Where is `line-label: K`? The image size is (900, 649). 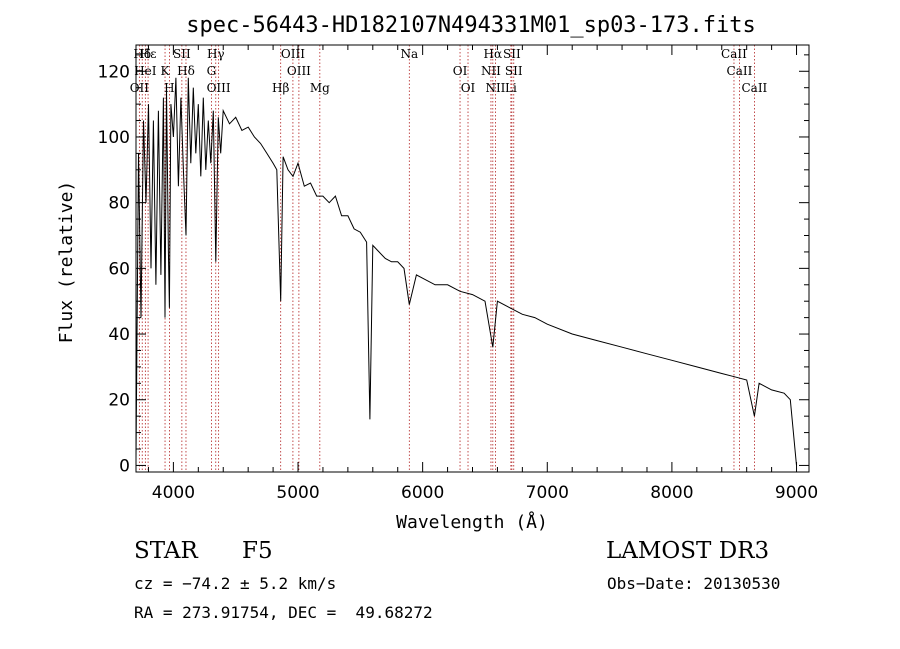
line-label: K is located at coordinates (166, 71).